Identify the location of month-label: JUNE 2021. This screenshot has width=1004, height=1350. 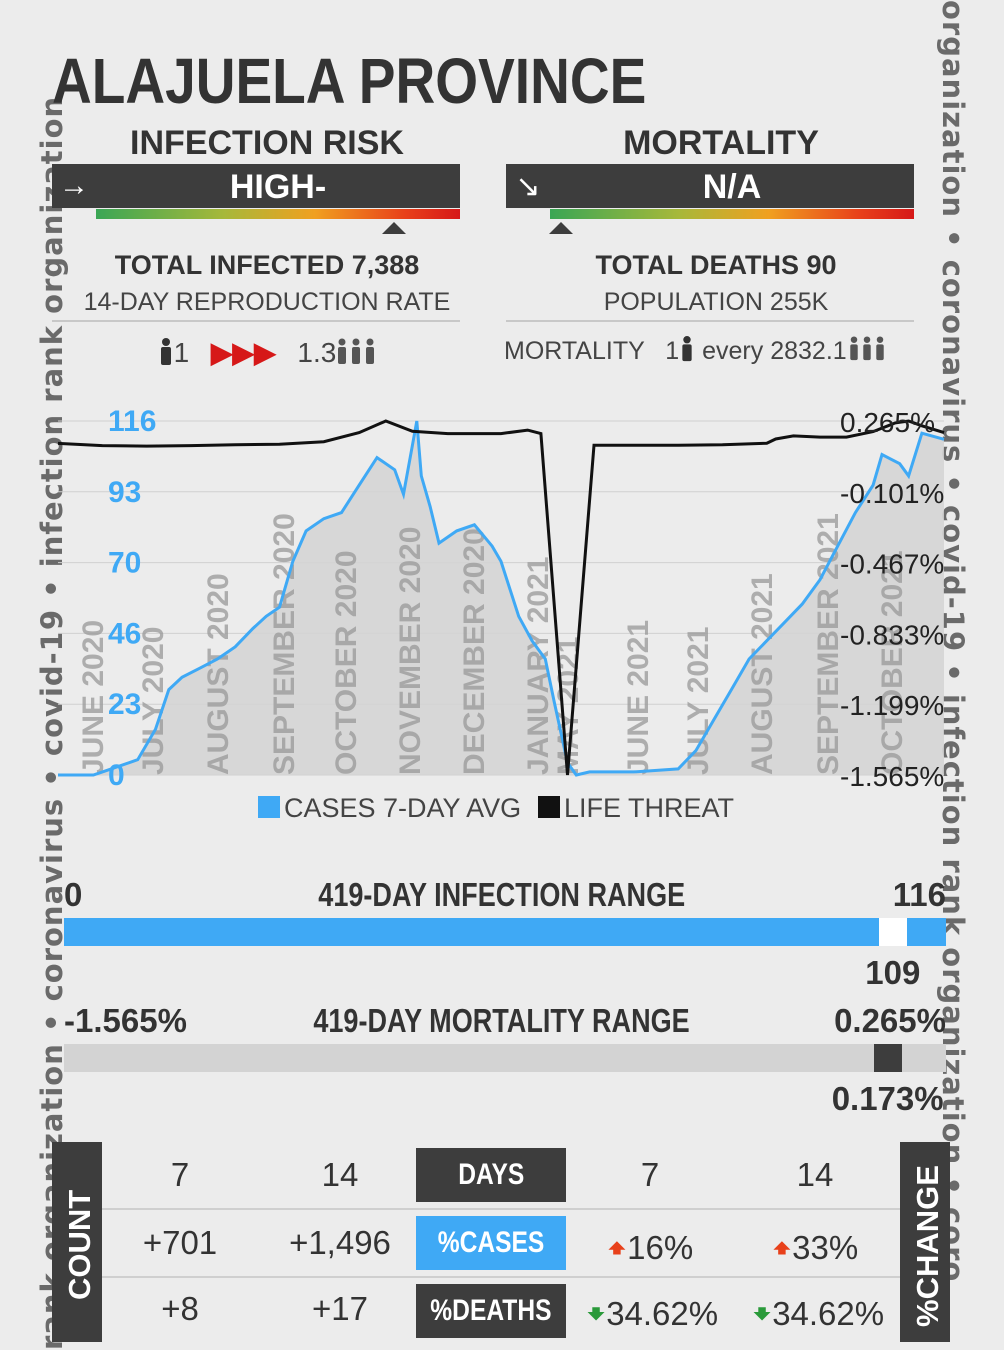
(638, 697).